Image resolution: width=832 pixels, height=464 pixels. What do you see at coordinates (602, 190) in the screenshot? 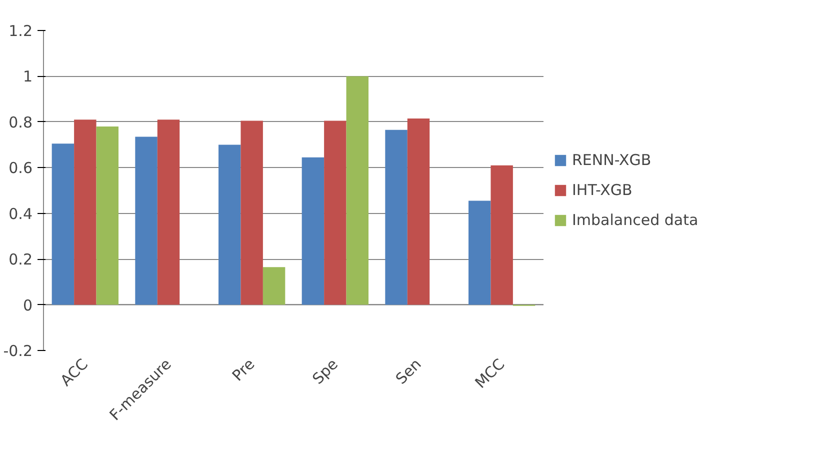
I see `legend-label: IHT-XGB` at bounding box center [602, 190].